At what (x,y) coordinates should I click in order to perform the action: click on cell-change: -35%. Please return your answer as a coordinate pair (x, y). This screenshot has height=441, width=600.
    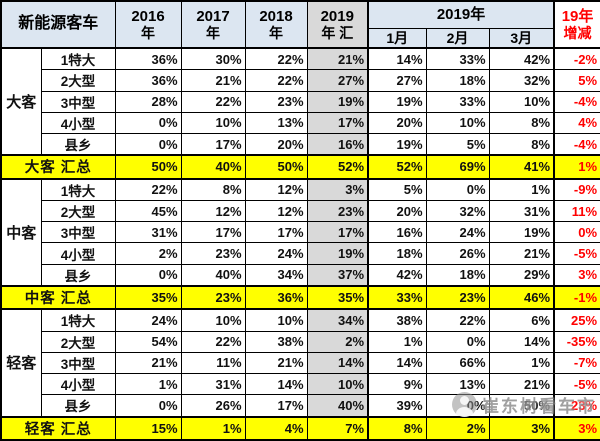
    Looking at the image, I should click on (576, 341).